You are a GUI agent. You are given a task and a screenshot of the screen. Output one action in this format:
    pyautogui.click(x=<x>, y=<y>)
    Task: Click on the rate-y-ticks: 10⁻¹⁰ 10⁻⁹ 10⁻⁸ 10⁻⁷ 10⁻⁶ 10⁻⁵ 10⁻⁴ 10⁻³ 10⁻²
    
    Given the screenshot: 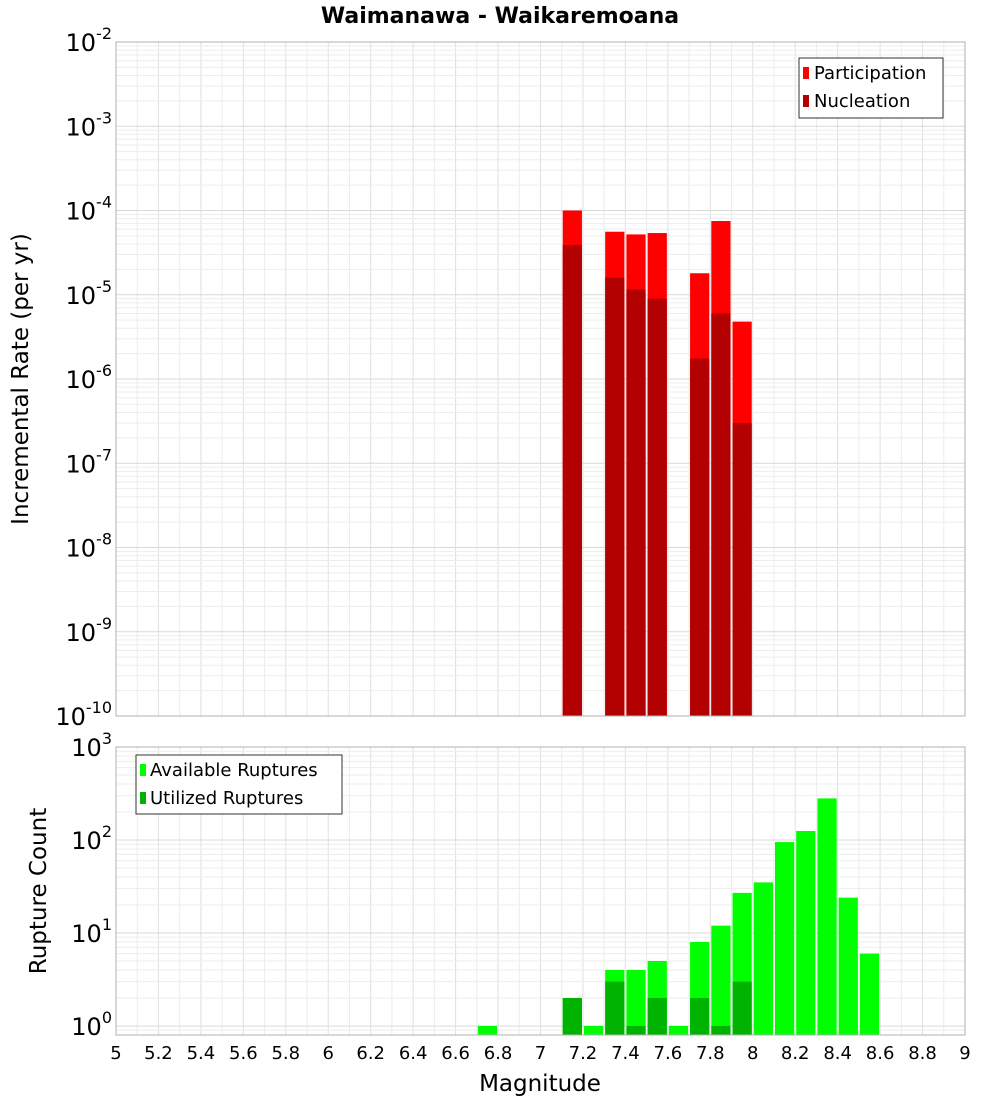 What is the action you would take?
    pyautogui.click(x=83, y=377)
    